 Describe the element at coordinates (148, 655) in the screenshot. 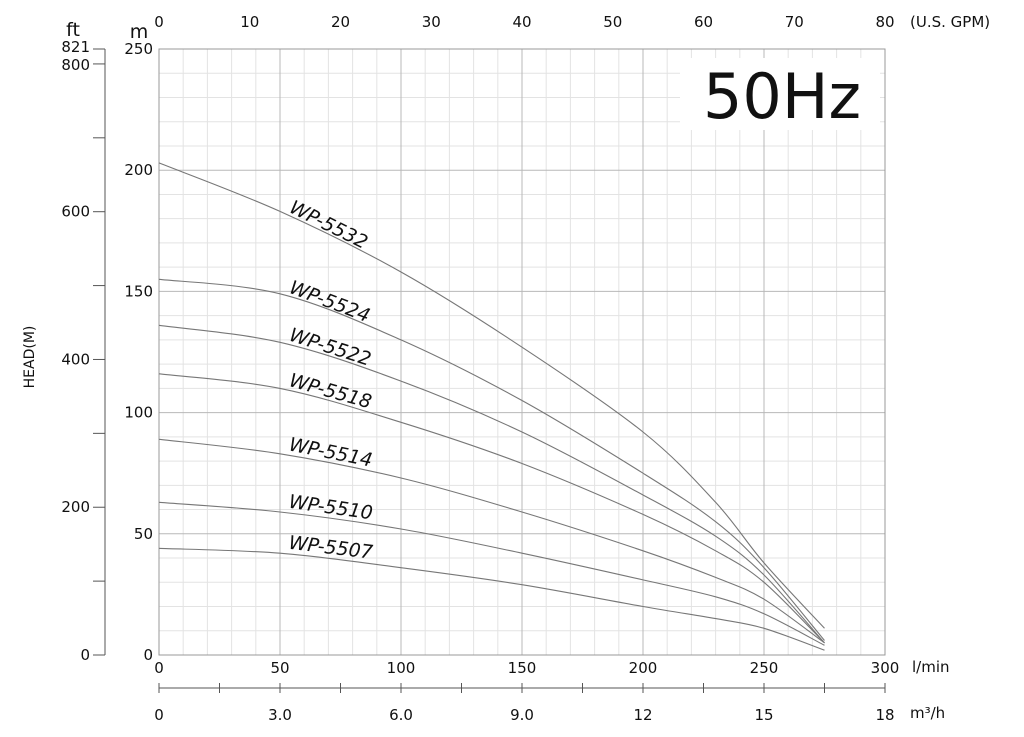

I see `m-tick-label: 0` at that location.